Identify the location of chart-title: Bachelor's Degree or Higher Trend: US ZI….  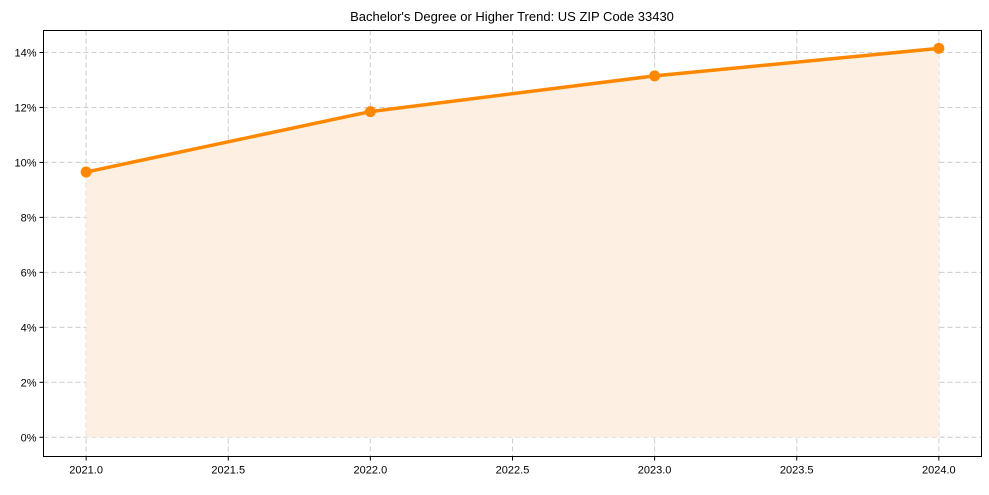
(512, 16).